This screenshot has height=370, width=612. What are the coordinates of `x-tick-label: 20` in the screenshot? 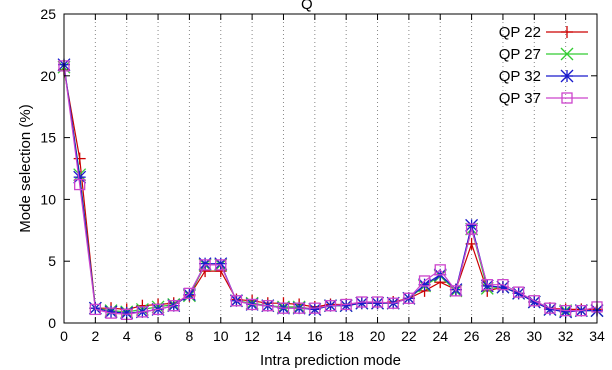 It's located at (378, 336).